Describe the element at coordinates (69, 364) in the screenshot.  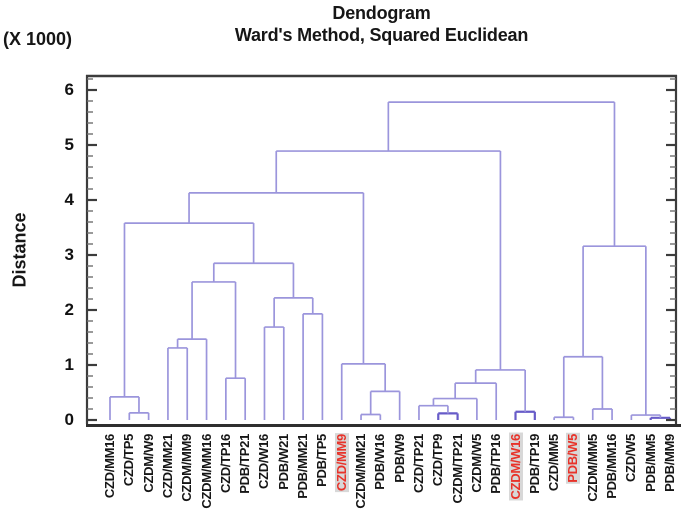
I see `y-tick-label: 1` at that location.